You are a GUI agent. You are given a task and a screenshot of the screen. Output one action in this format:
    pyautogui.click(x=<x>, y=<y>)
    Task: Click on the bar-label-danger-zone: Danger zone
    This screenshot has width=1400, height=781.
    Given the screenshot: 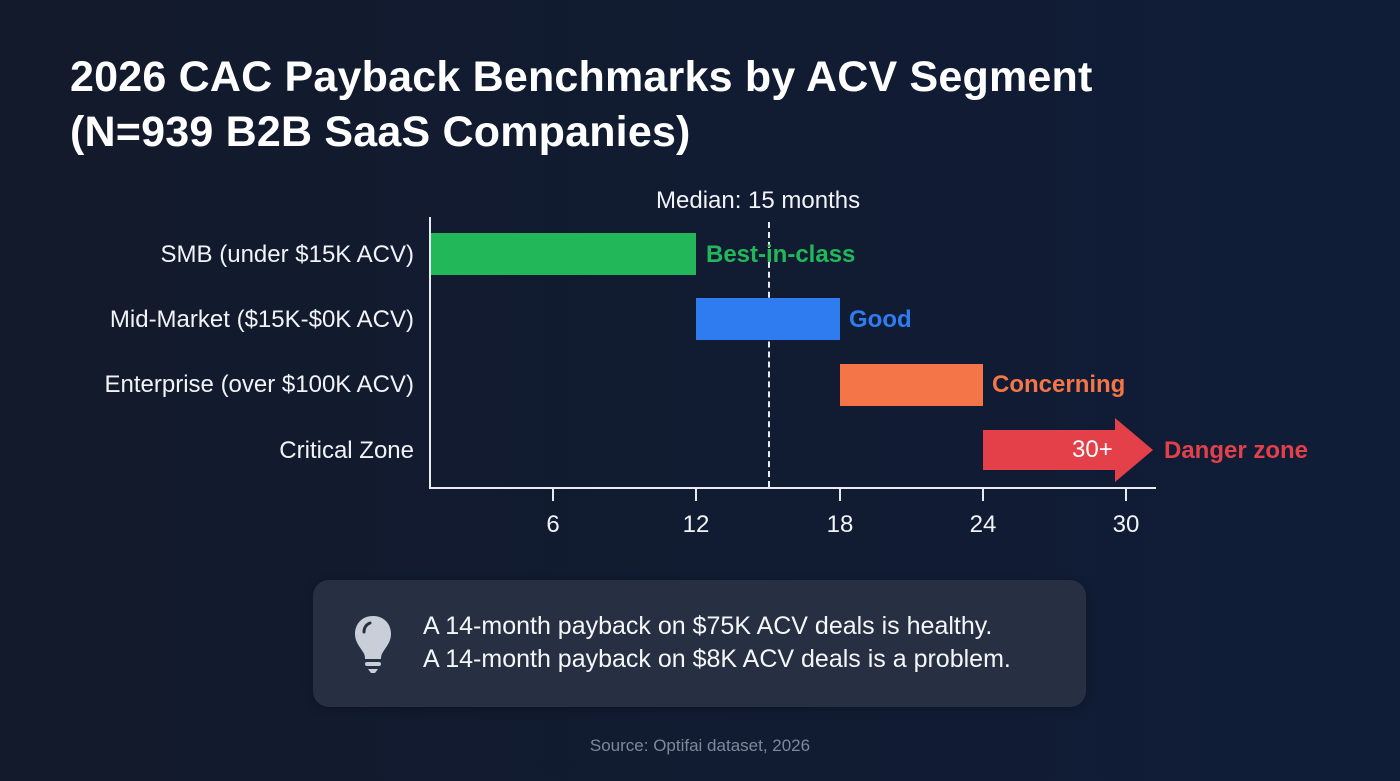 What is the action you would take?
    pyautogui.click(x=1236, y=450)
    